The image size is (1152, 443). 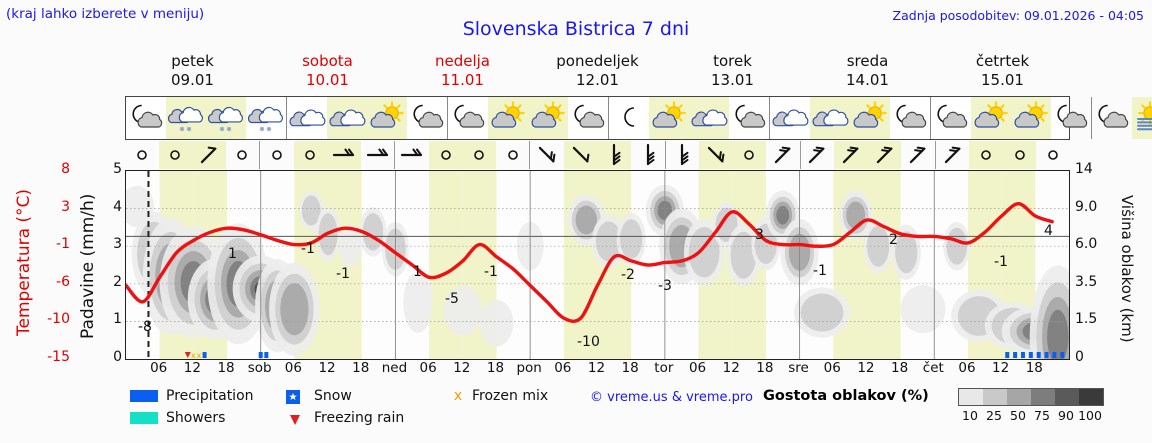 What do you see at coordinates (798, 368) in the screenshot?
I see `x-tick-label: sre` at bounding box center [798, 368].